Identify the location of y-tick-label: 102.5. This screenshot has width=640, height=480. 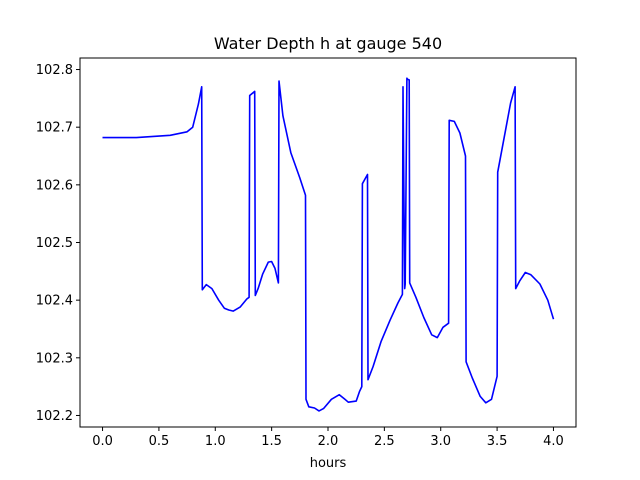
(54, 243).